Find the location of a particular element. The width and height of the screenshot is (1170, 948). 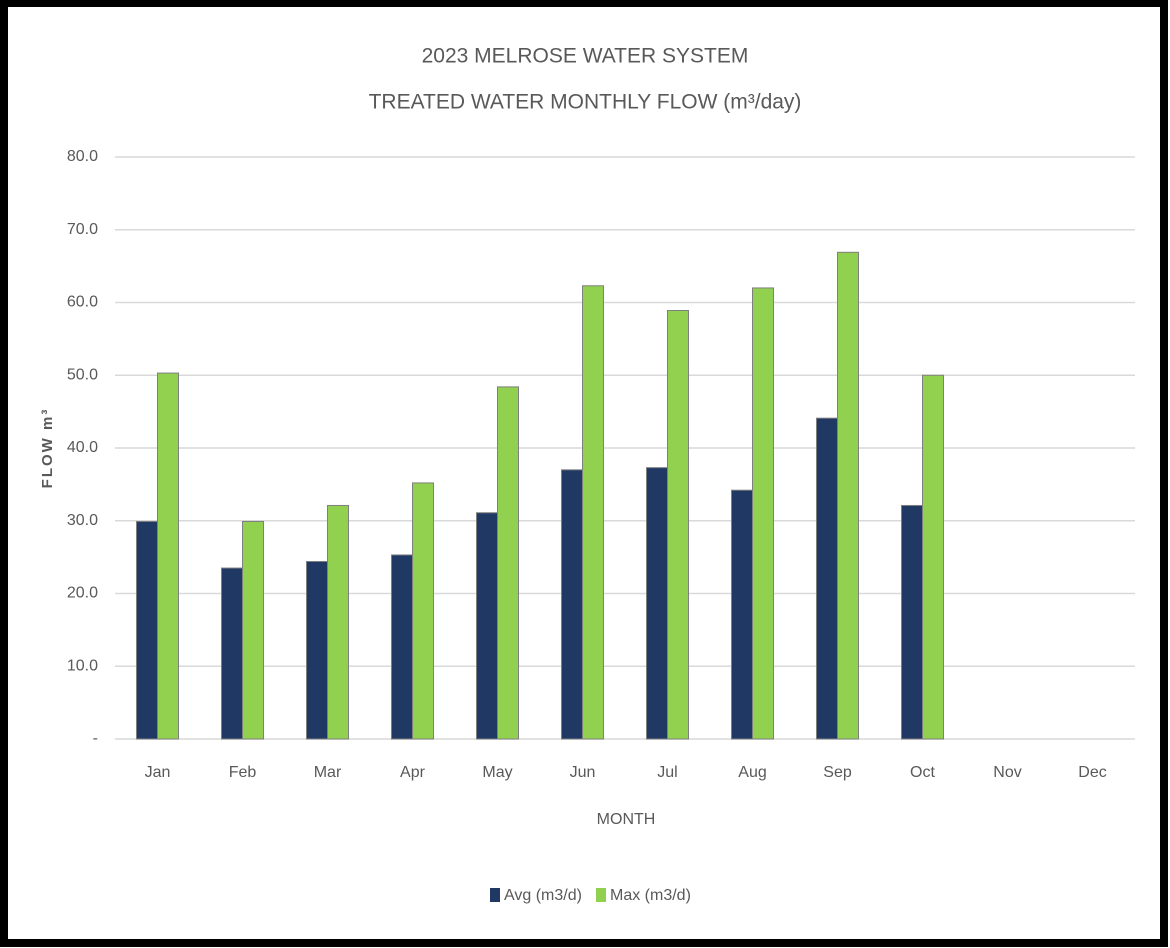

y-tick-label: 40.0 is located at coordinates (82, 447).